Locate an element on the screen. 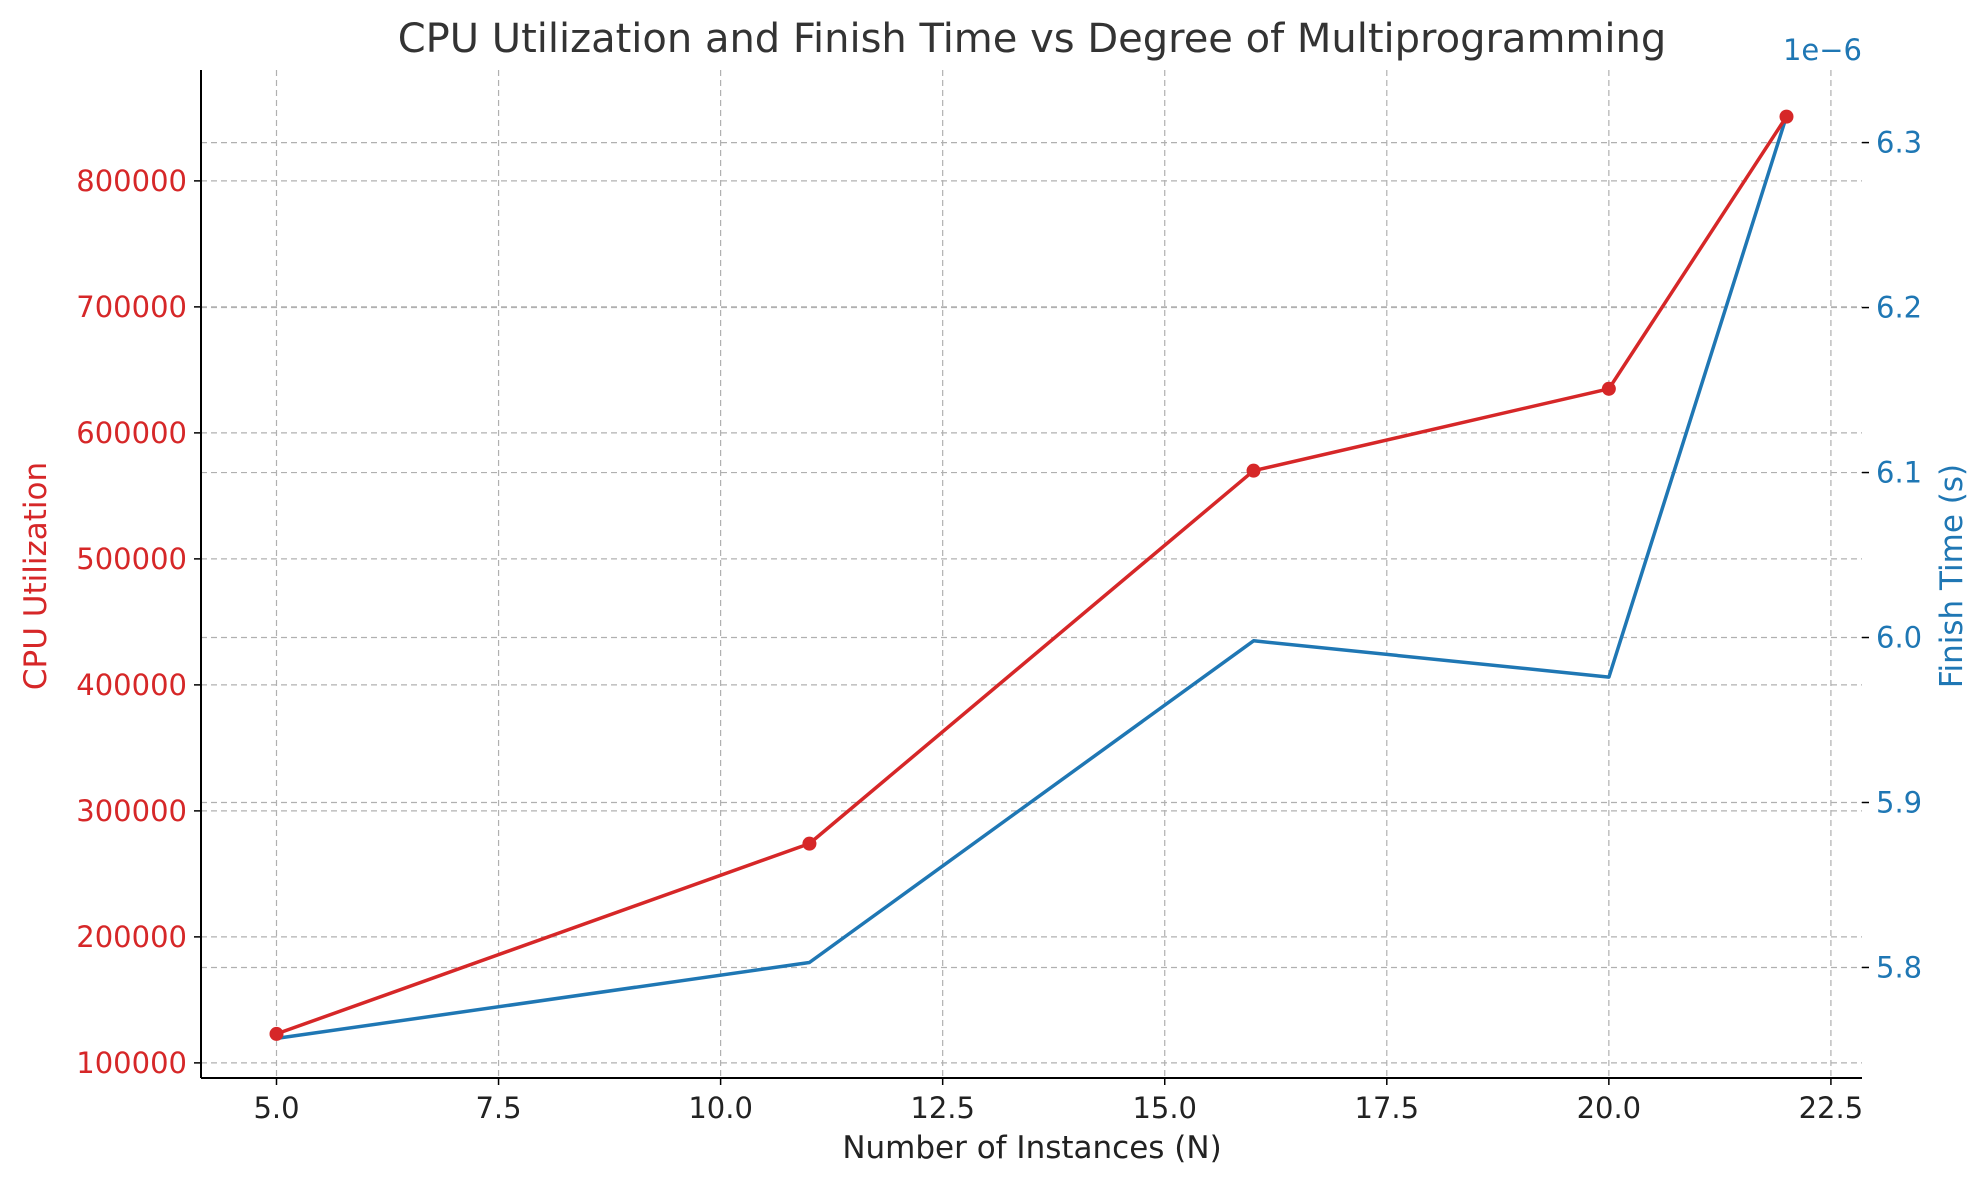  x-tick-label: 5.0 is located at coordinates (276, 1108).